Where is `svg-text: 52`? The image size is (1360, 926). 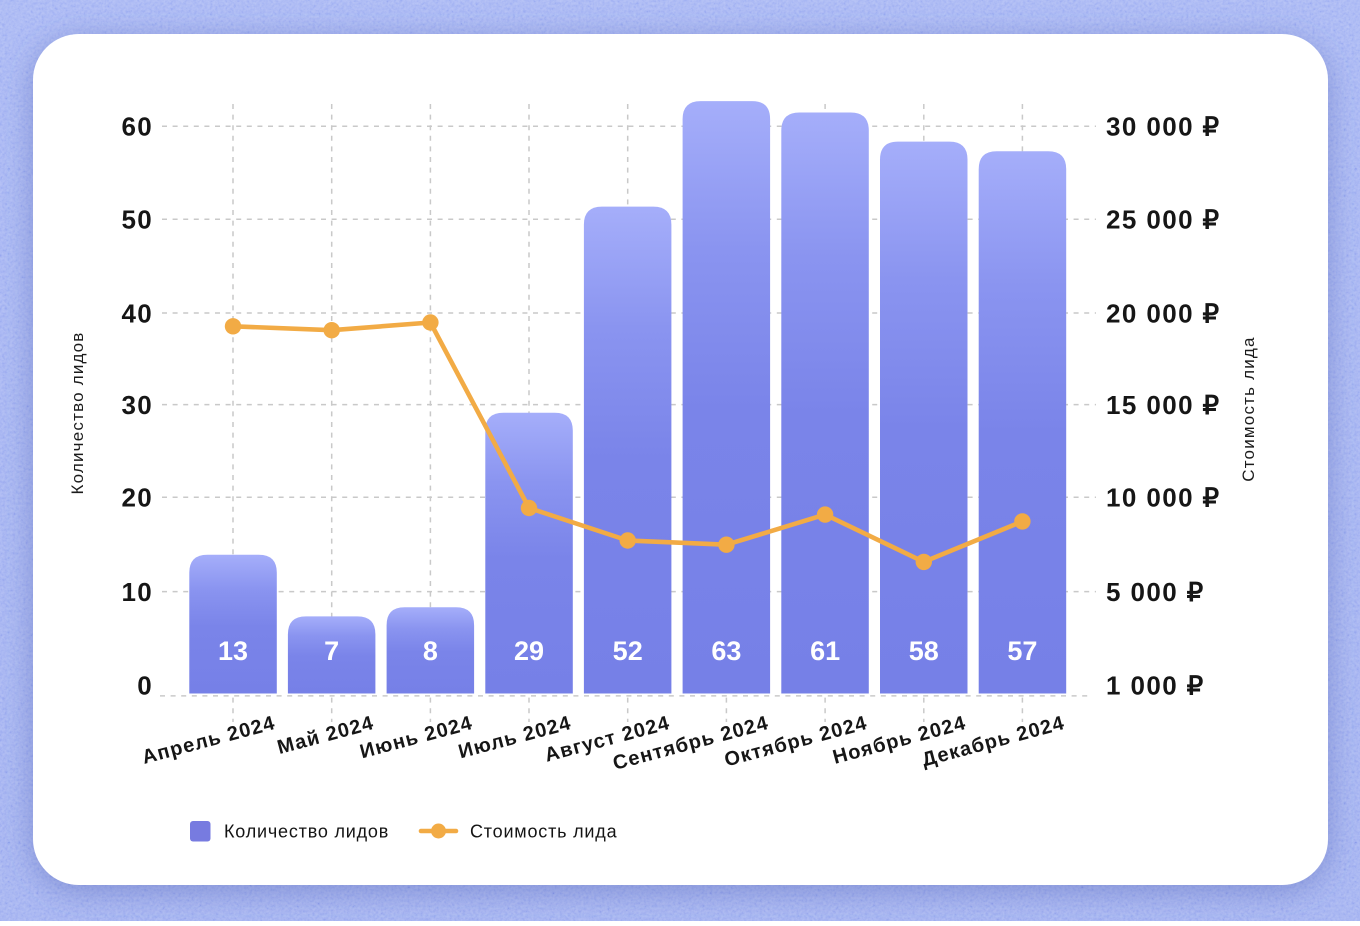
svg-text: 52 is located at coordinates (628, 651).